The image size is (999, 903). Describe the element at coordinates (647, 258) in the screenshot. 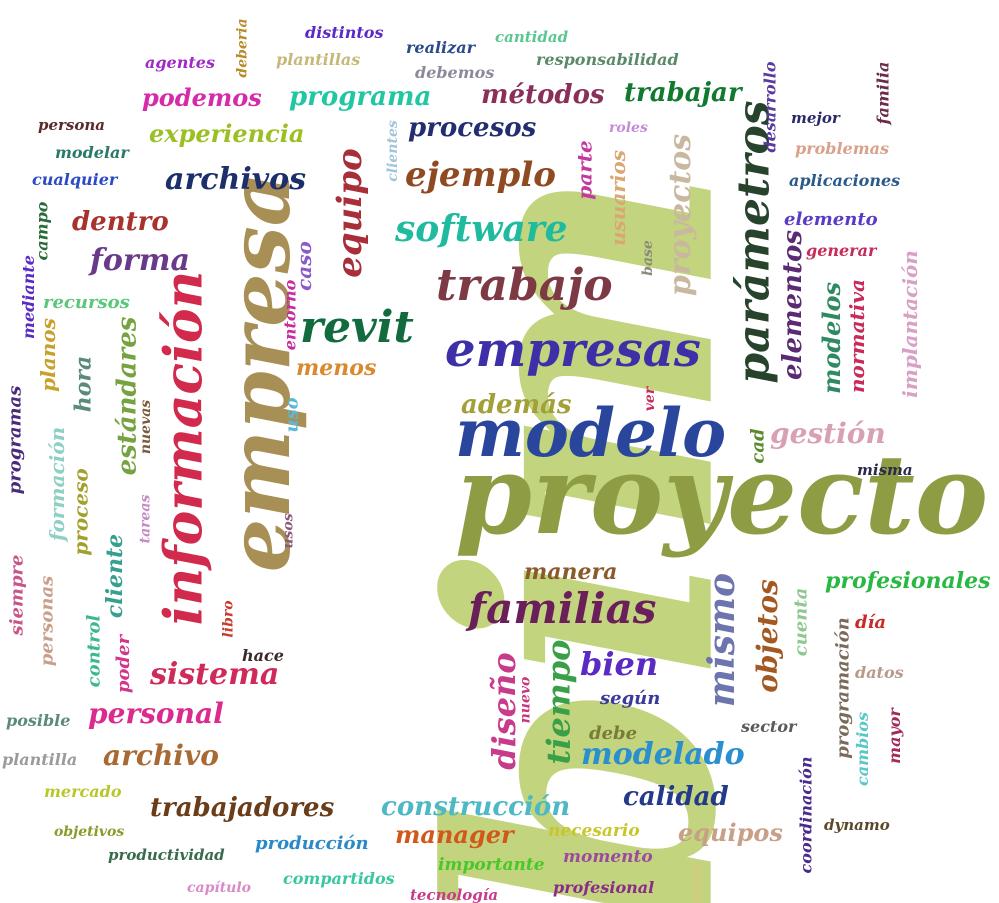

I see `word-base: base` at that location.